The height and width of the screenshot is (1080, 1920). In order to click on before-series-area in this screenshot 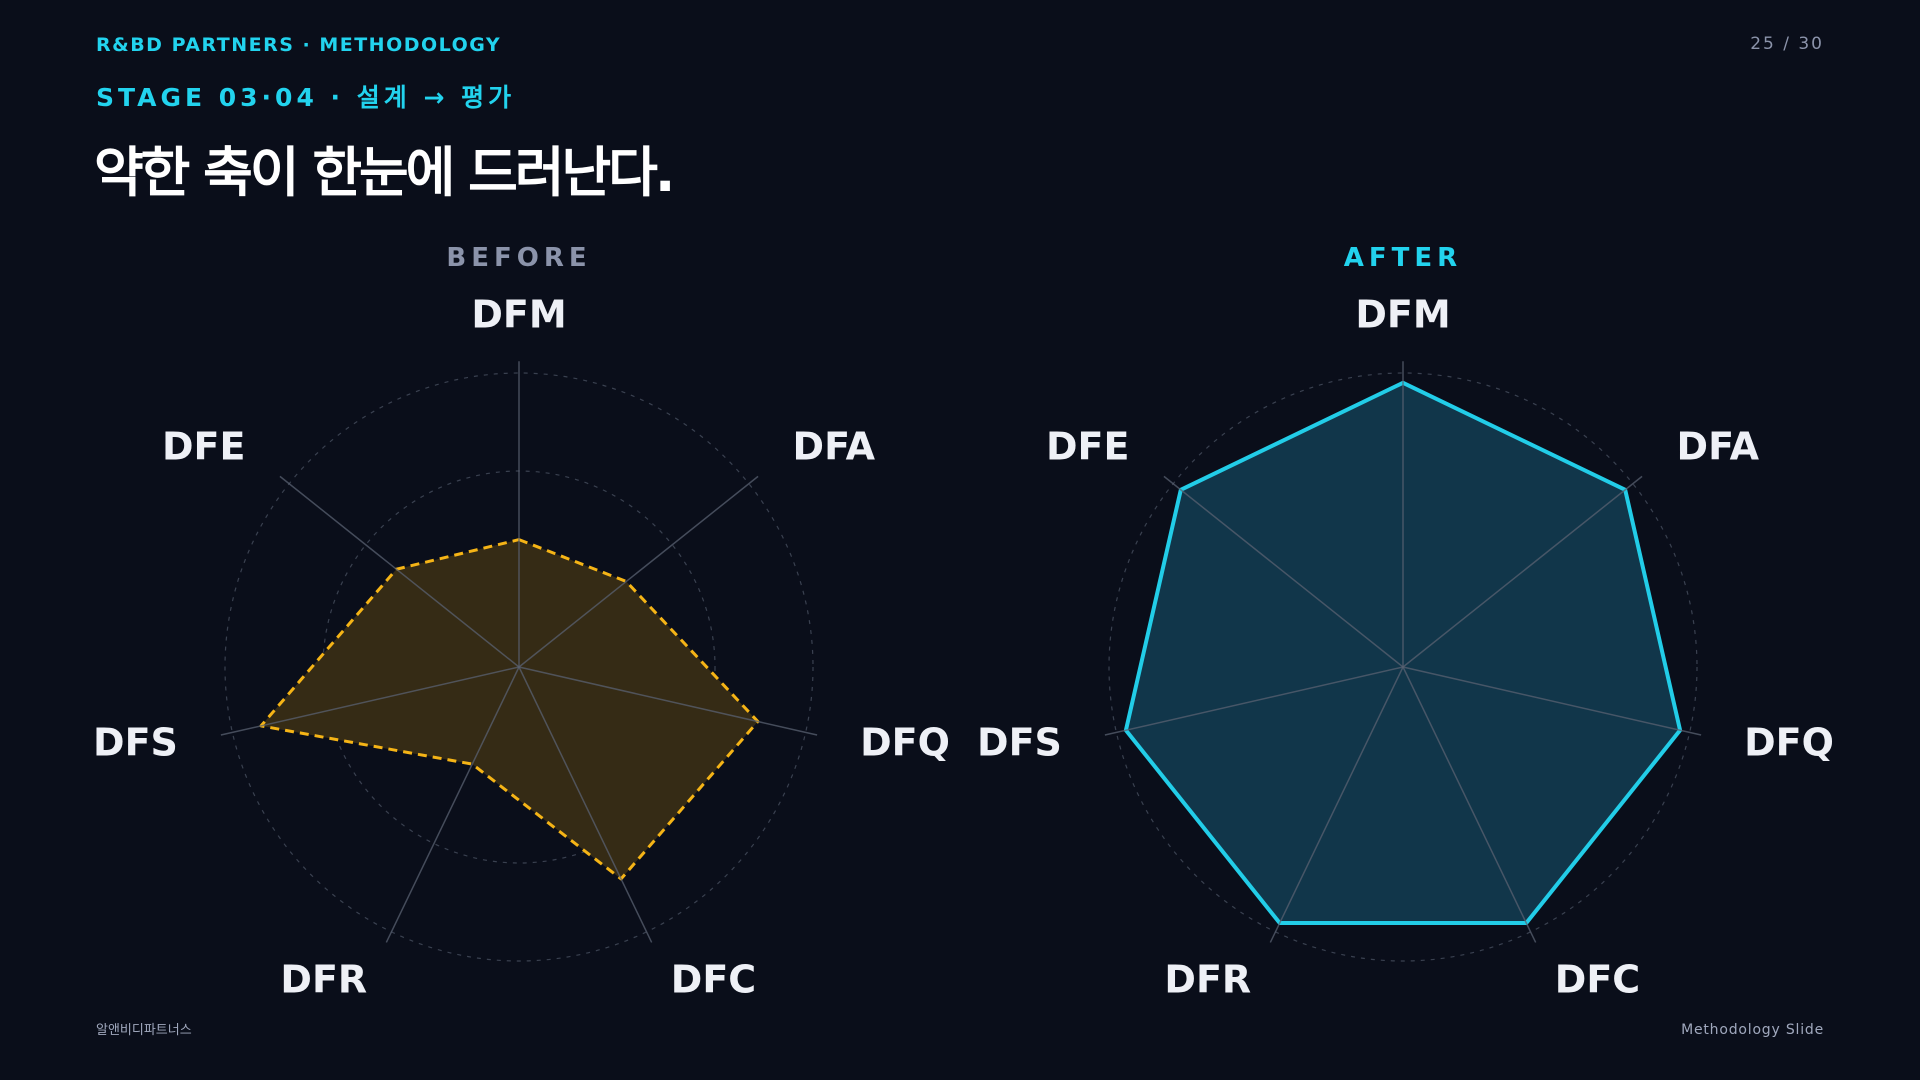, I will do `click(509, 709)`.